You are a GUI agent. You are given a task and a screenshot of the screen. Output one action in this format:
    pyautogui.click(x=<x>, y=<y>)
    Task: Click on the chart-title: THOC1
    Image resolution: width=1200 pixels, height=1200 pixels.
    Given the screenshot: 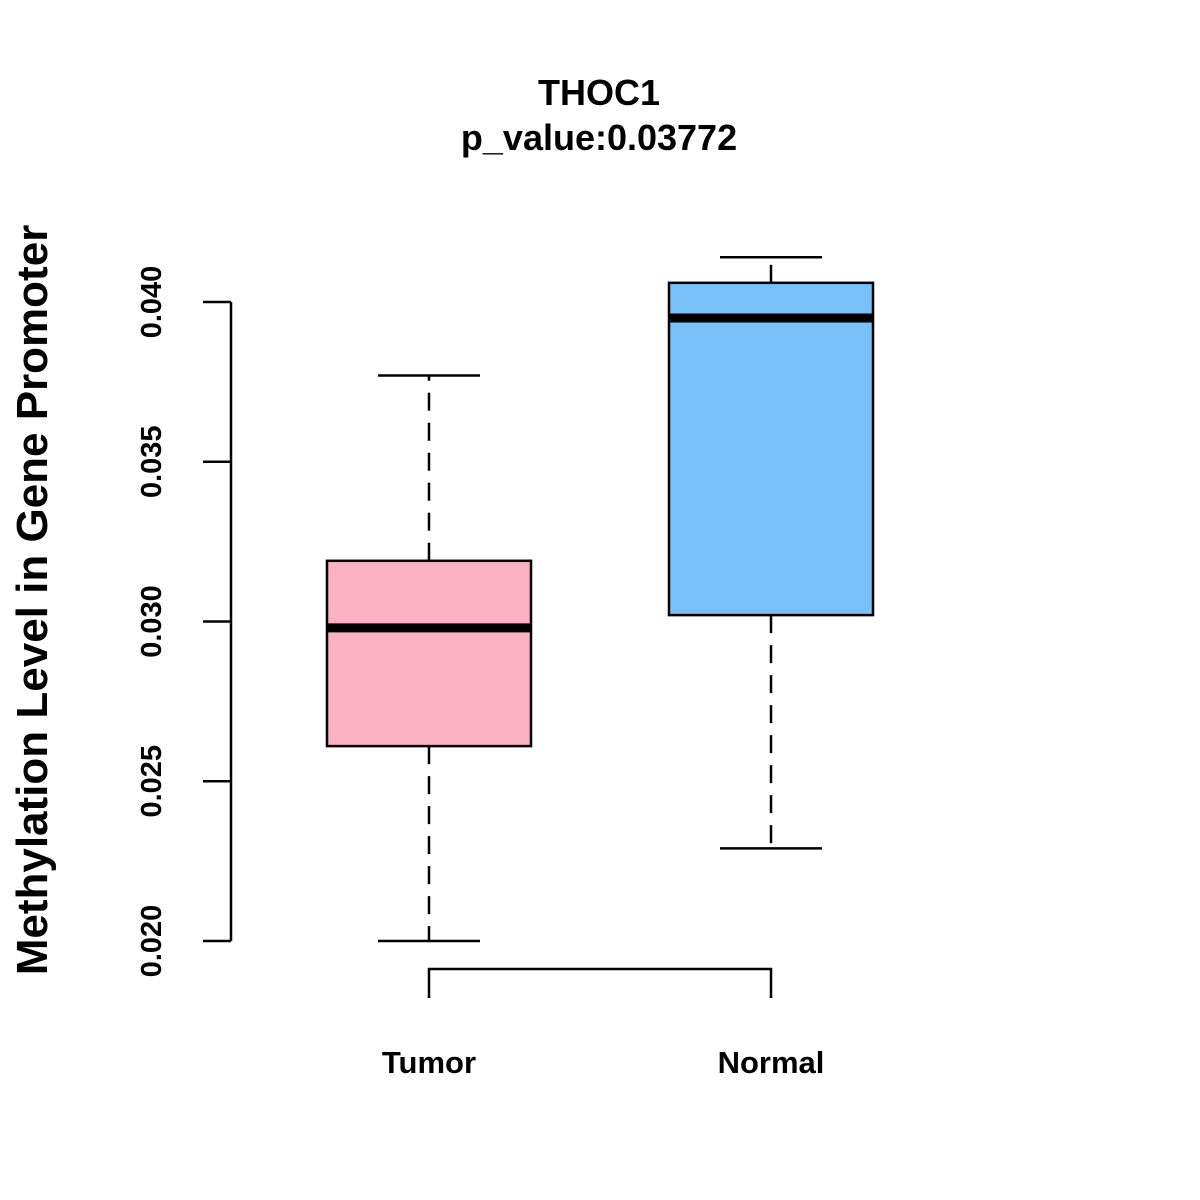 What is the action you would take?
    pyautogui.click(x=599, y=92)
    